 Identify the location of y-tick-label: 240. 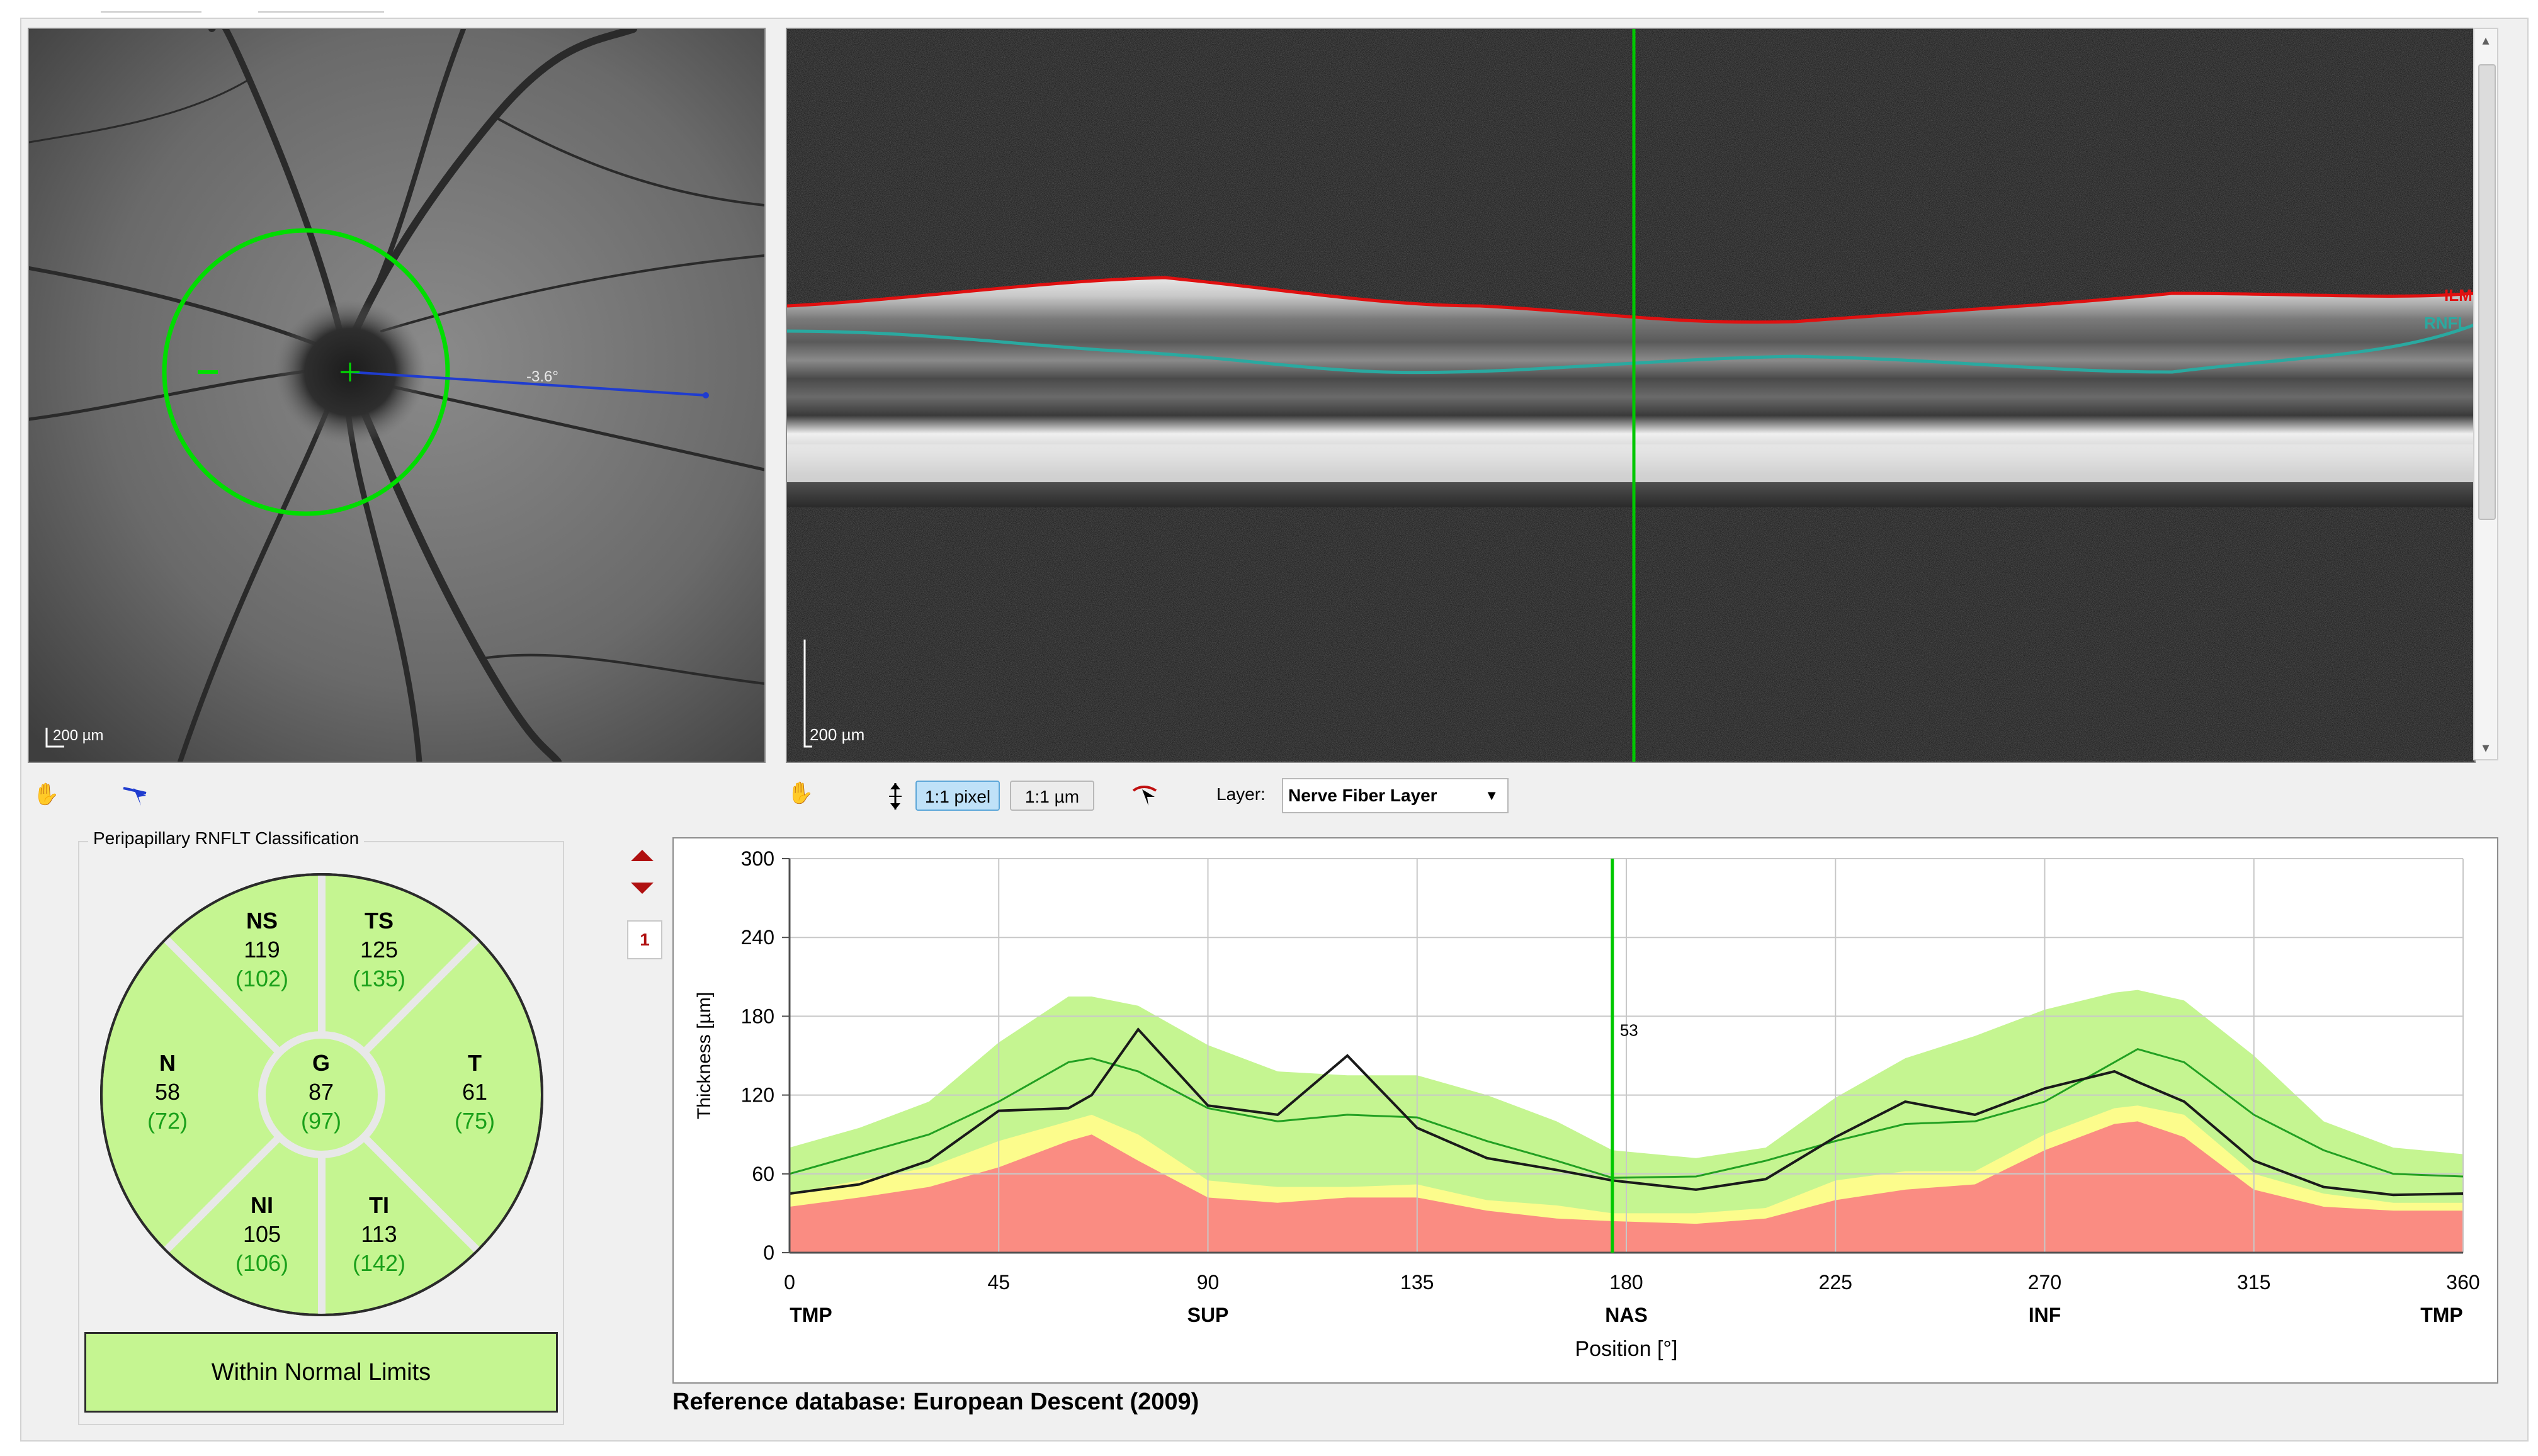
(757, 937).